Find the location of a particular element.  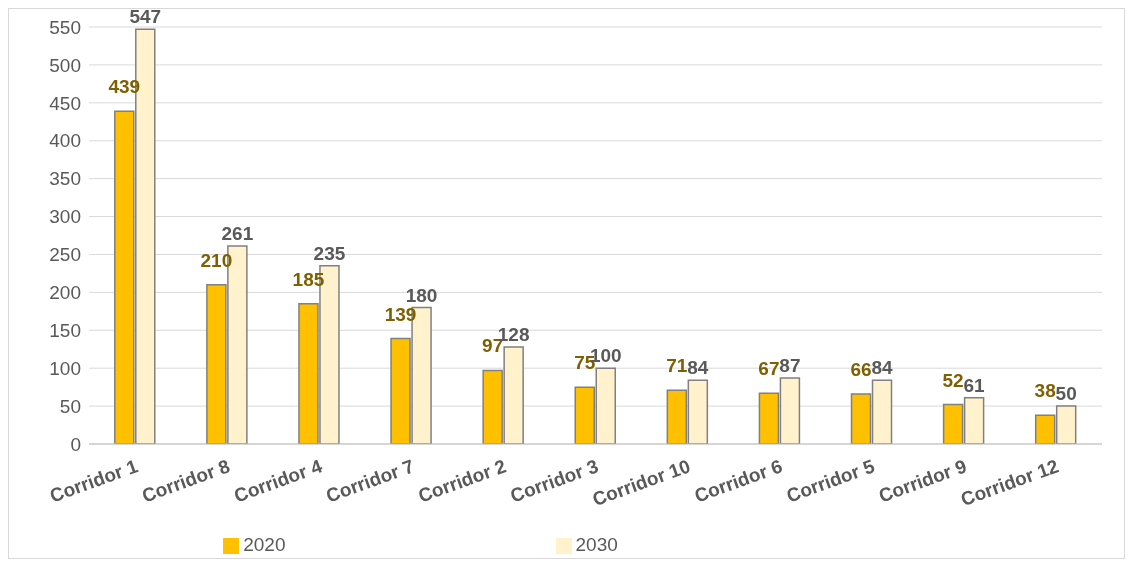

data-label: 87 is located at coordinates (790, 366).